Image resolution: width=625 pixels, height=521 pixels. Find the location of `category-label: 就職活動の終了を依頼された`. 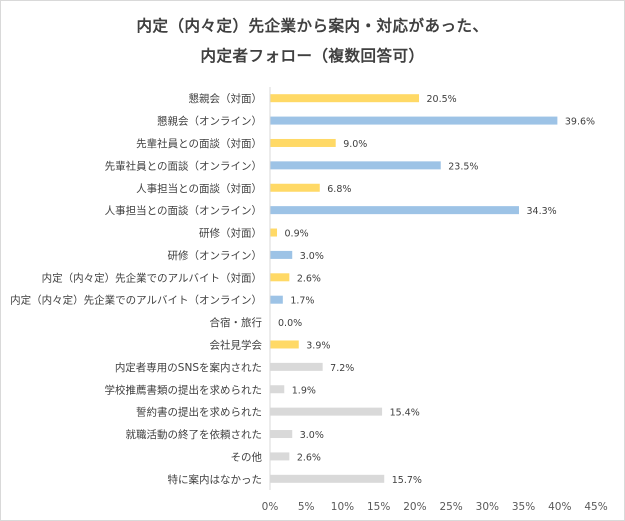

category-label: 就職活動の終了を依頼された is located at coordinates (194, 434).